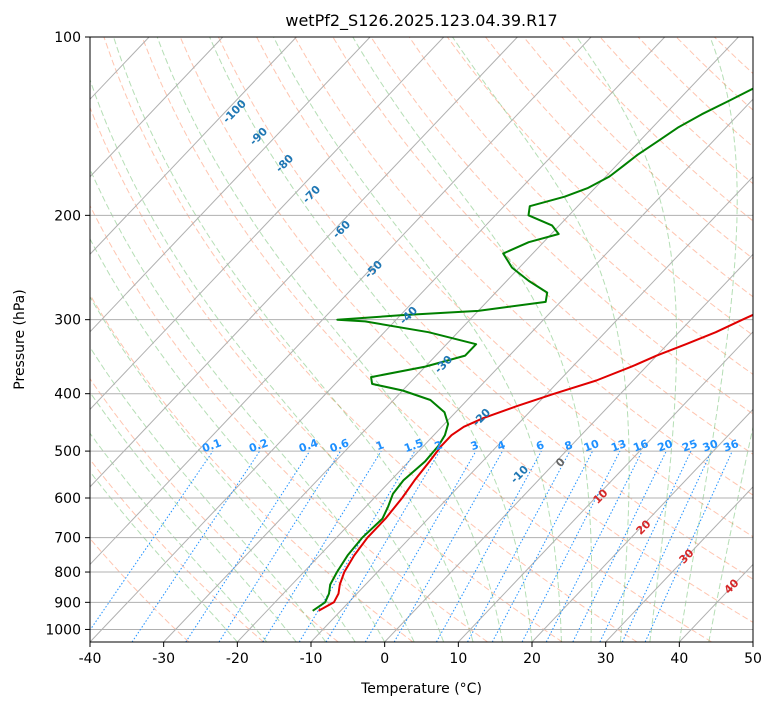 This screenshot has height=708, width=775. Describe the element at coordinates (540, 445) in the screenshot. I see `mixing-ratio-label: 6` at that location.